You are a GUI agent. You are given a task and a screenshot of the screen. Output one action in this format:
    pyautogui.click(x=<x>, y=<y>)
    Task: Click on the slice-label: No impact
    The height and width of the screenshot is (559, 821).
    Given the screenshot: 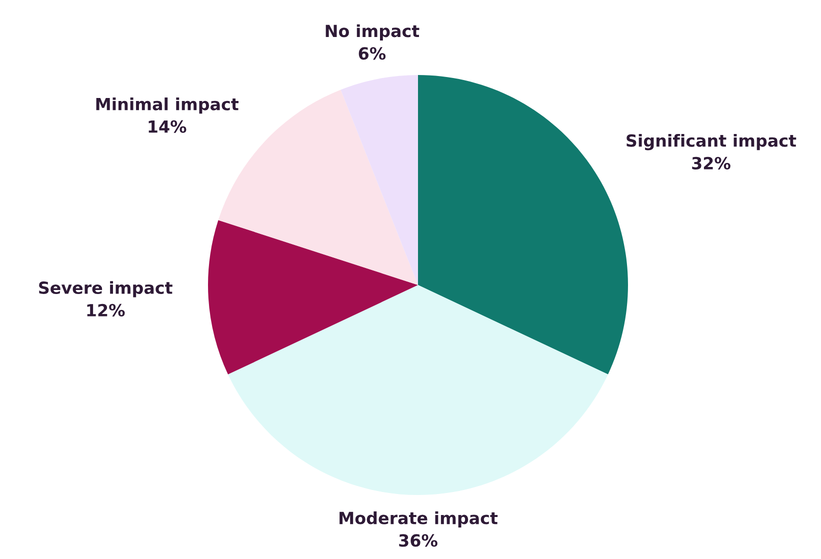 What is the action you would take?
    pyautogui.click(x=373, y=32)
    